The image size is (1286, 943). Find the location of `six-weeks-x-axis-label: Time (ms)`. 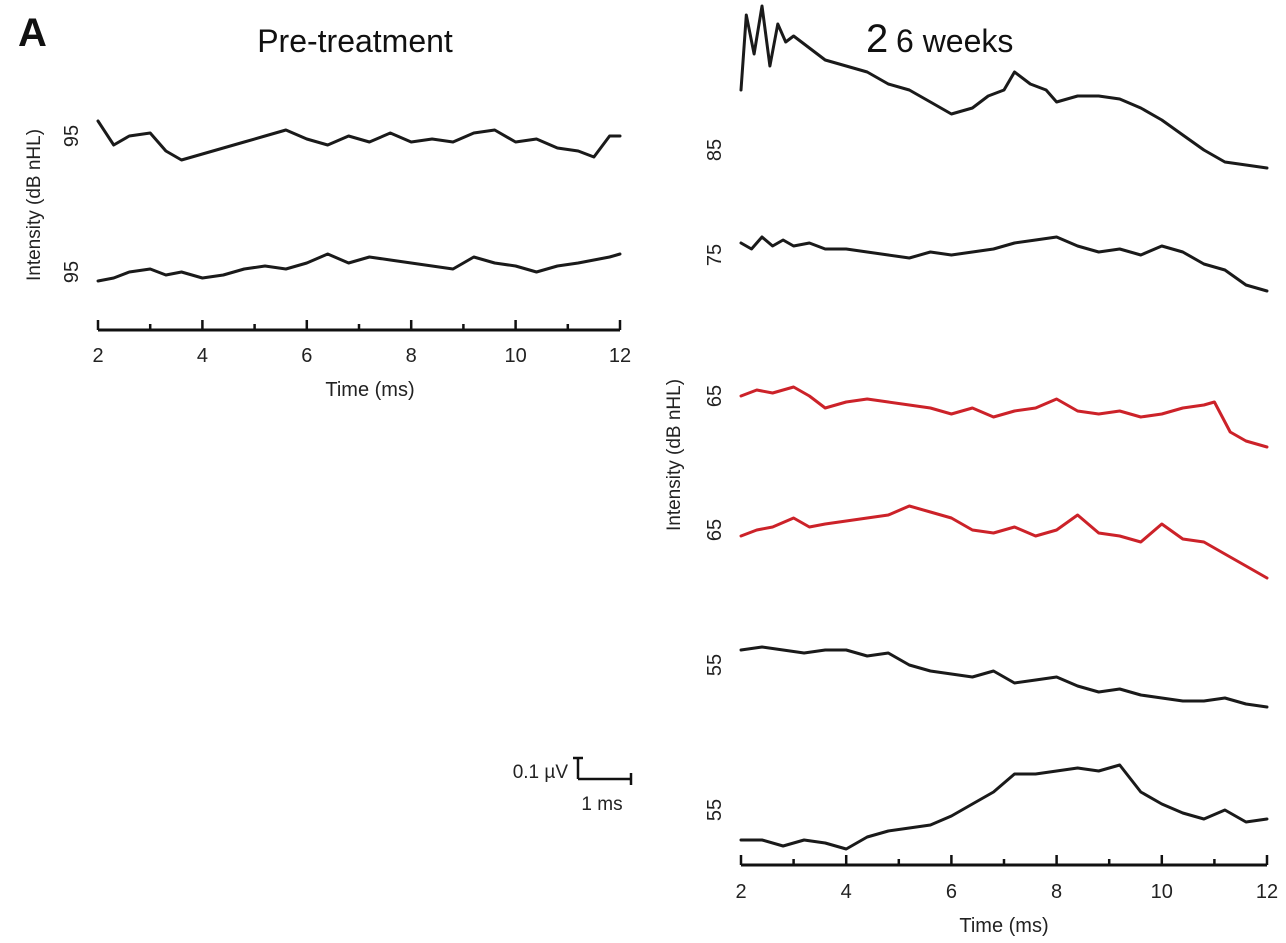

six-weeks-x-axis-label: Time (ms) is located at coordinates (1003, 926).